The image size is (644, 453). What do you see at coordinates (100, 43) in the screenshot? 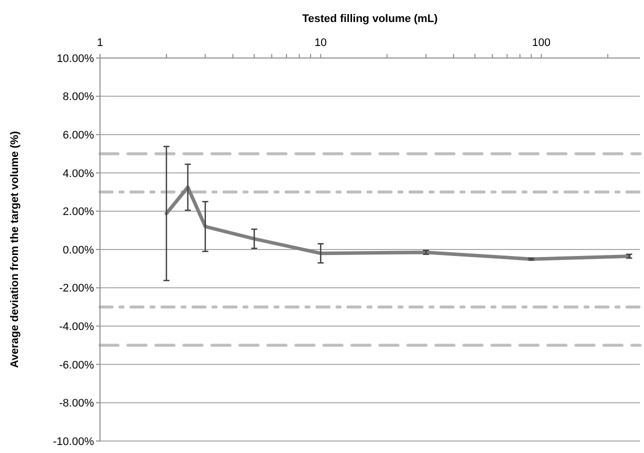
I see `x-tick-label: 1` at bounding box center [100, 43].